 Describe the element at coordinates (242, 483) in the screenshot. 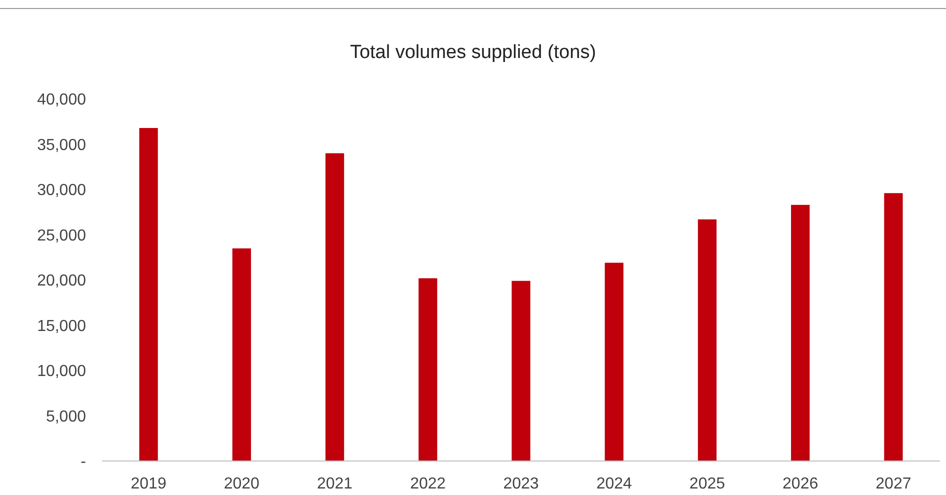

I see `x-tick-label: 2020` at that location.